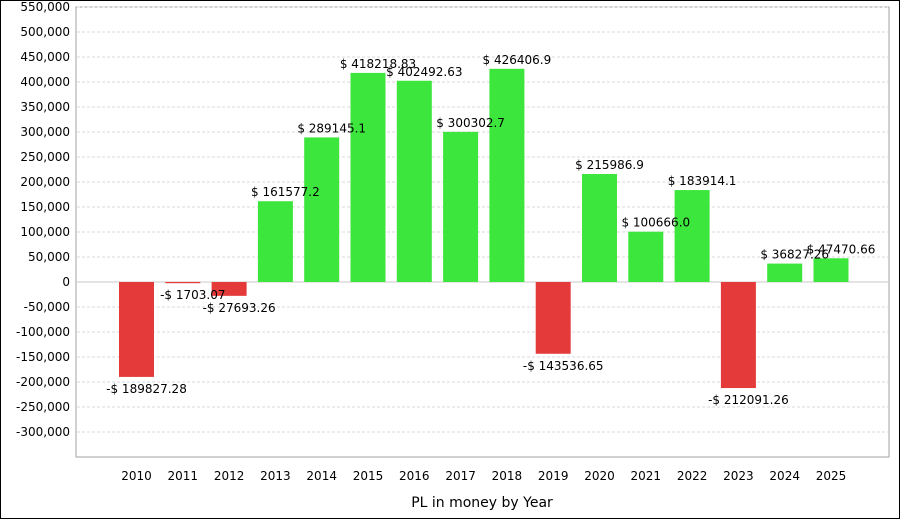  Describe the element at coordinates (66, 282) in the screenshot. I see `y-tick-label: 0` at that location.